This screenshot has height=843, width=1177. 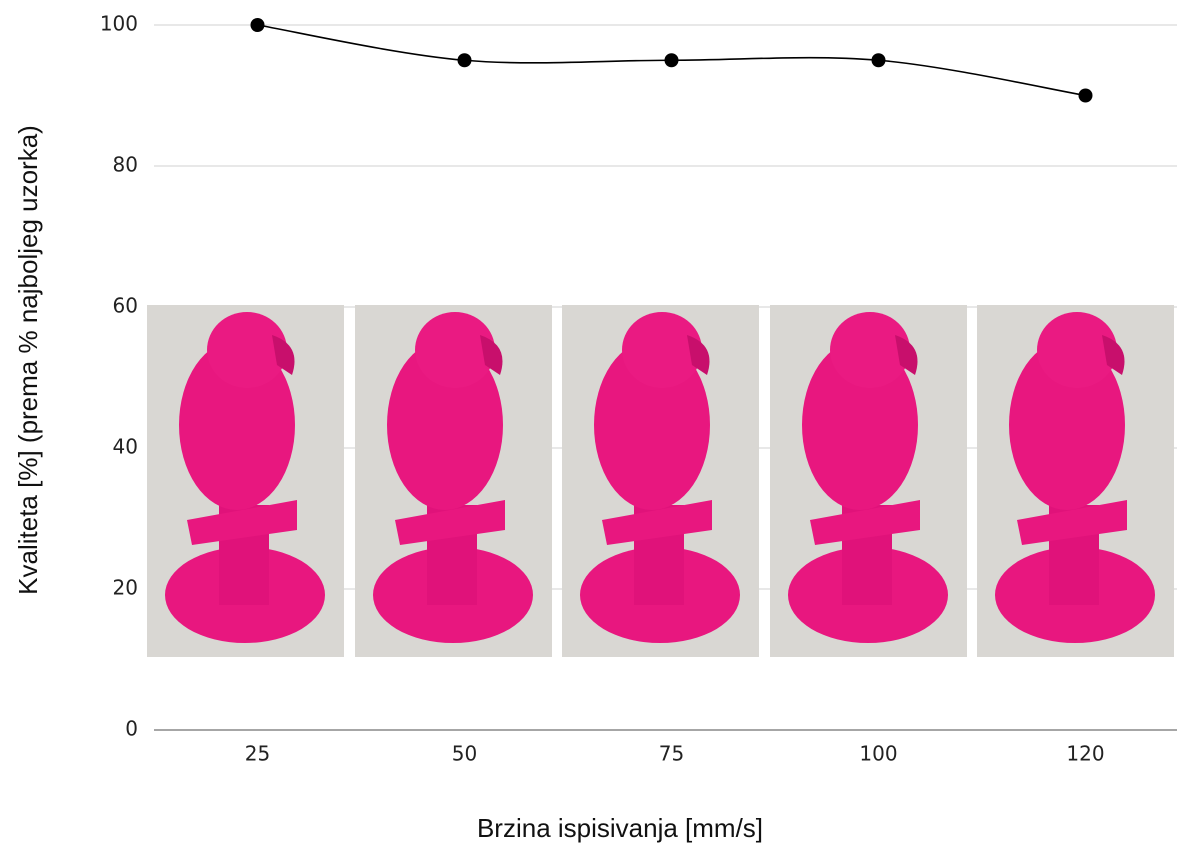 What do you see at coordinates (878, 754) in the screenshot?
I see `x-tick-label: 100` at bounding box center [878, 754].